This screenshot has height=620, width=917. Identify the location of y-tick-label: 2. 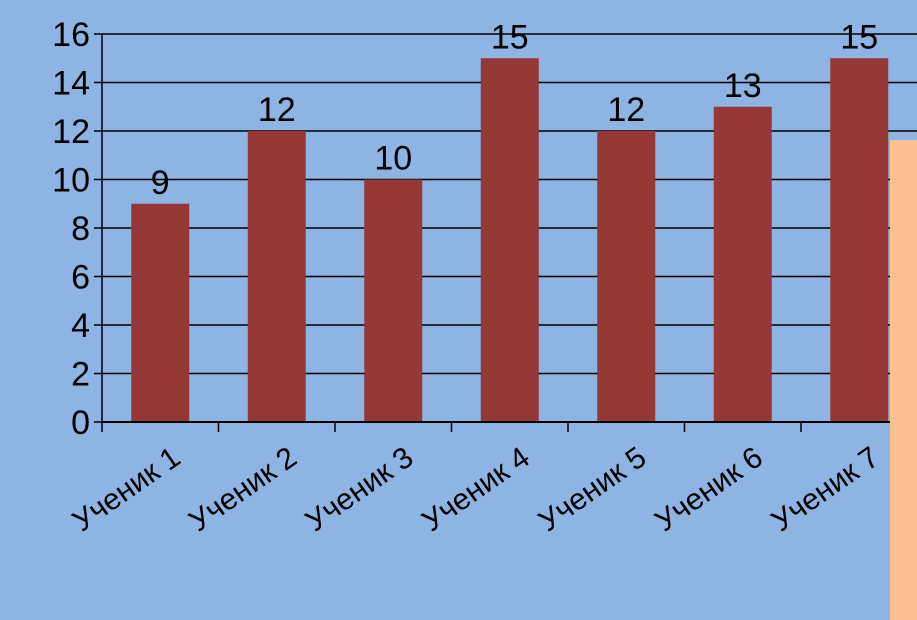
(80, 375).